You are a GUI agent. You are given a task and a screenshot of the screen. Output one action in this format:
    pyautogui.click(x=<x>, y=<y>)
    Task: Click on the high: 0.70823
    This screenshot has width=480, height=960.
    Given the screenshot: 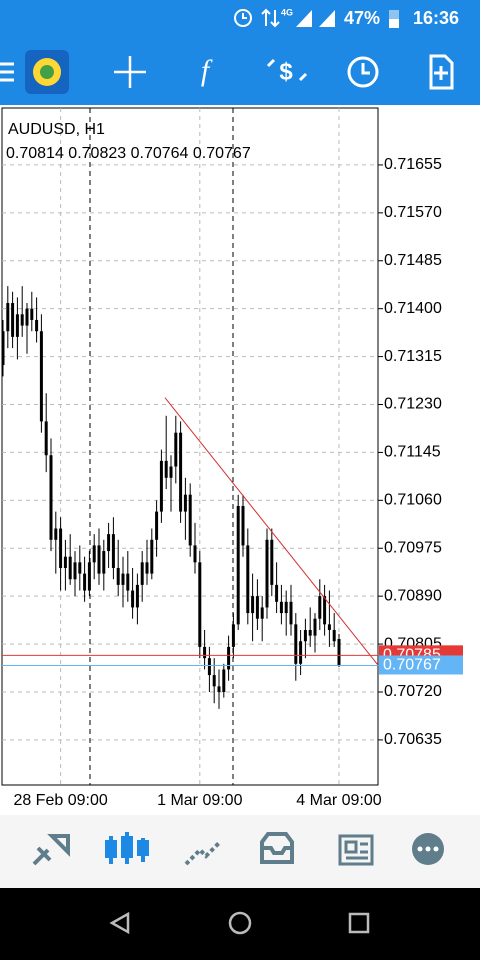 What is the action you would take?
    pyautogui.click(x=97, y=153)
    